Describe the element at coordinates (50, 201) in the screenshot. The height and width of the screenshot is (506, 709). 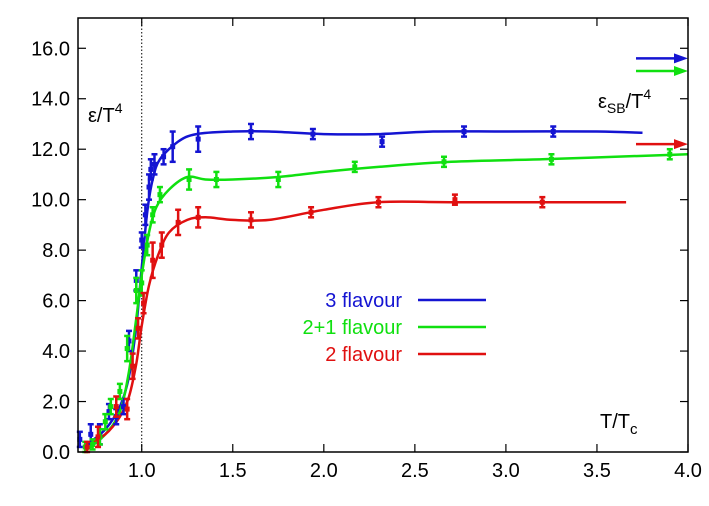
I see `y-tick-label: 10.0` at that location.